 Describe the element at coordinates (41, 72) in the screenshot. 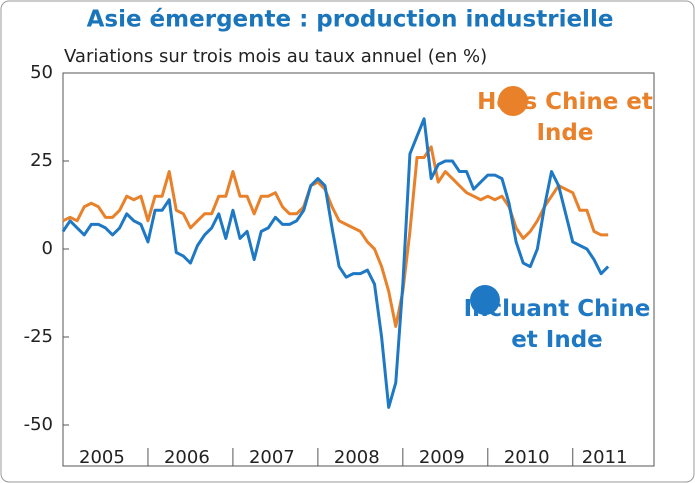

I see `y-tick-label: 50` at that location.